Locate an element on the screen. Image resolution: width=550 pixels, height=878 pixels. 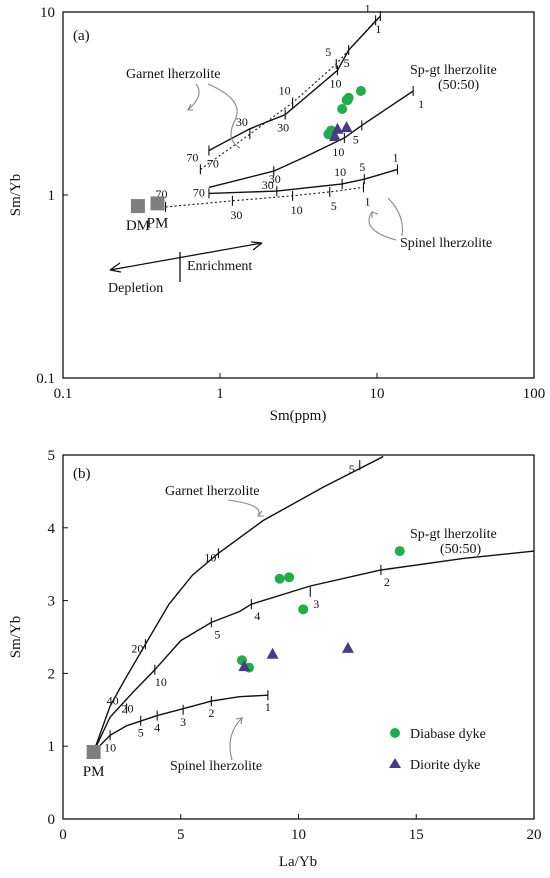
panel-b-garnet-label: Garnet lherzolite is located at coordinates (212, 491).